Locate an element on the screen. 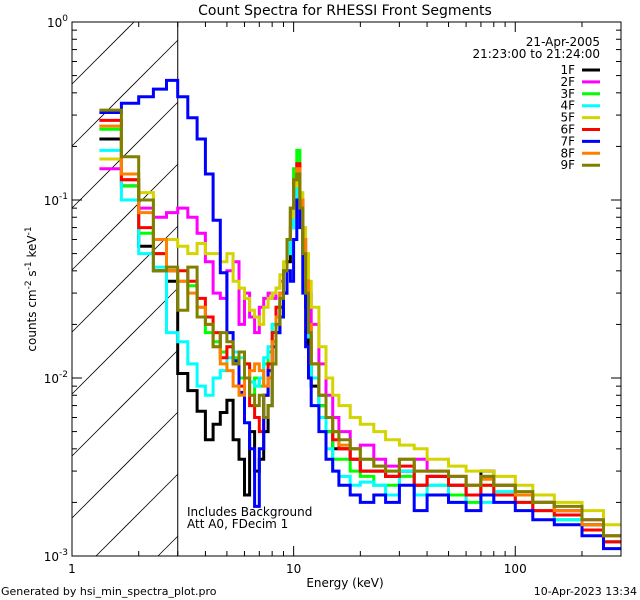 This screenshot has width=640, height=600. legend-item-2F: 2F is located at coordinates (580, 82).